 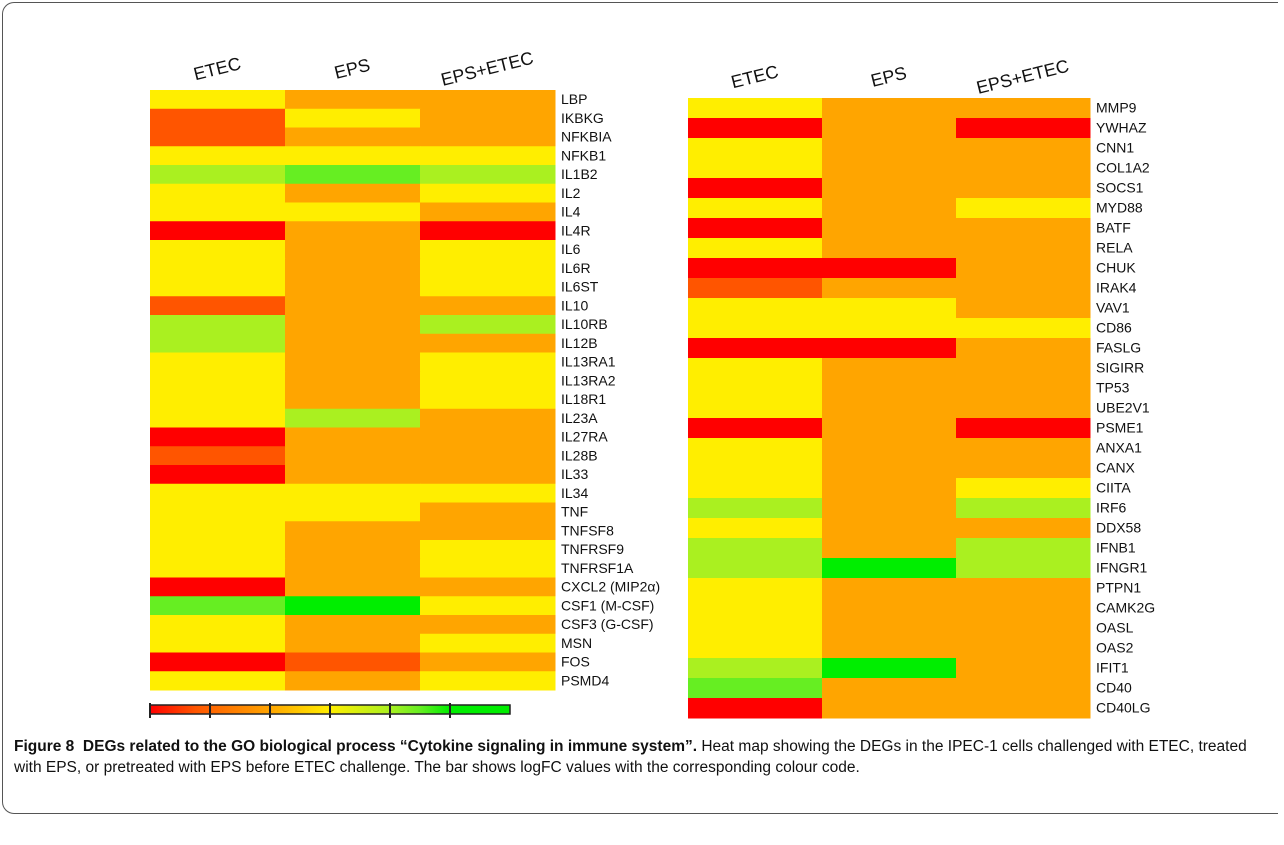 What do you see at coordinates (571, 212) in the screenshot?
I see `row-label: IL4` at bounding box center [571, 212].